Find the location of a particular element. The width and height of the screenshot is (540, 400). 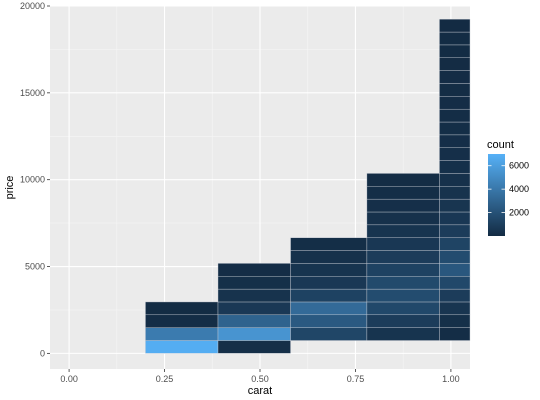

x-tick-label: 1.00 is located at coordinates (451, 379).